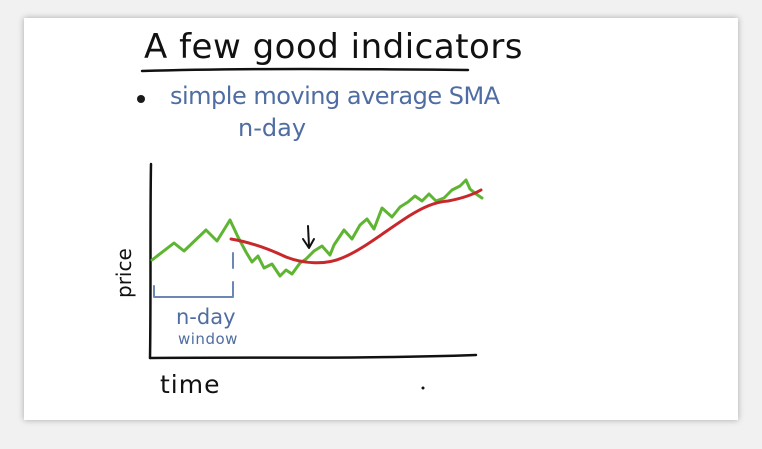  Describe the element at coordinates (272, 128) in the screenshot. I see `bullet-subtext: n-day` at that location.